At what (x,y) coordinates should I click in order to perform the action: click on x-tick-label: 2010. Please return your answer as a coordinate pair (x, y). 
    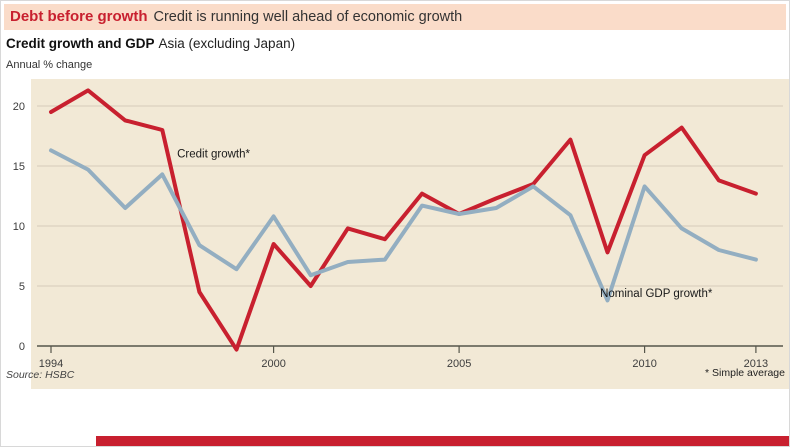
    Looking at the image, I should click on (644, 364).